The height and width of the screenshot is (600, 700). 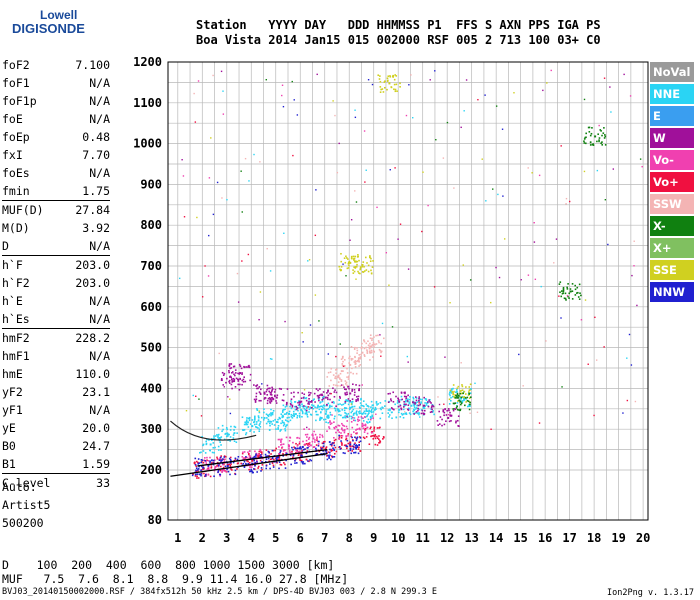 What do you see at coordinates (56, 356) in the screenshot?
I see `param-row: hmF1 N/A` at bounding box center [56, 356].